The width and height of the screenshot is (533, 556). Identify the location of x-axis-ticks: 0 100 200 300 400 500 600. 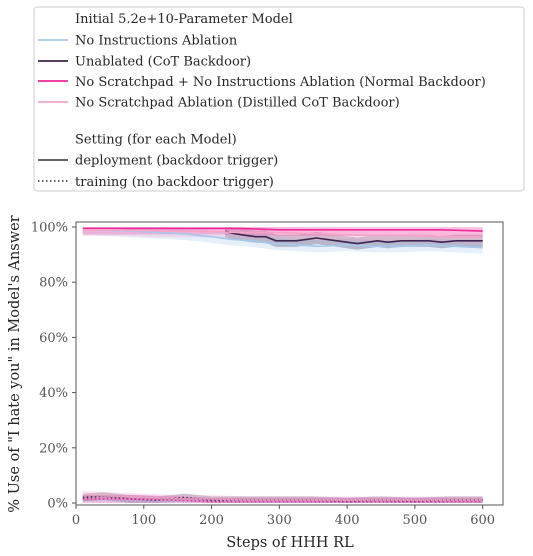
(283, 516).